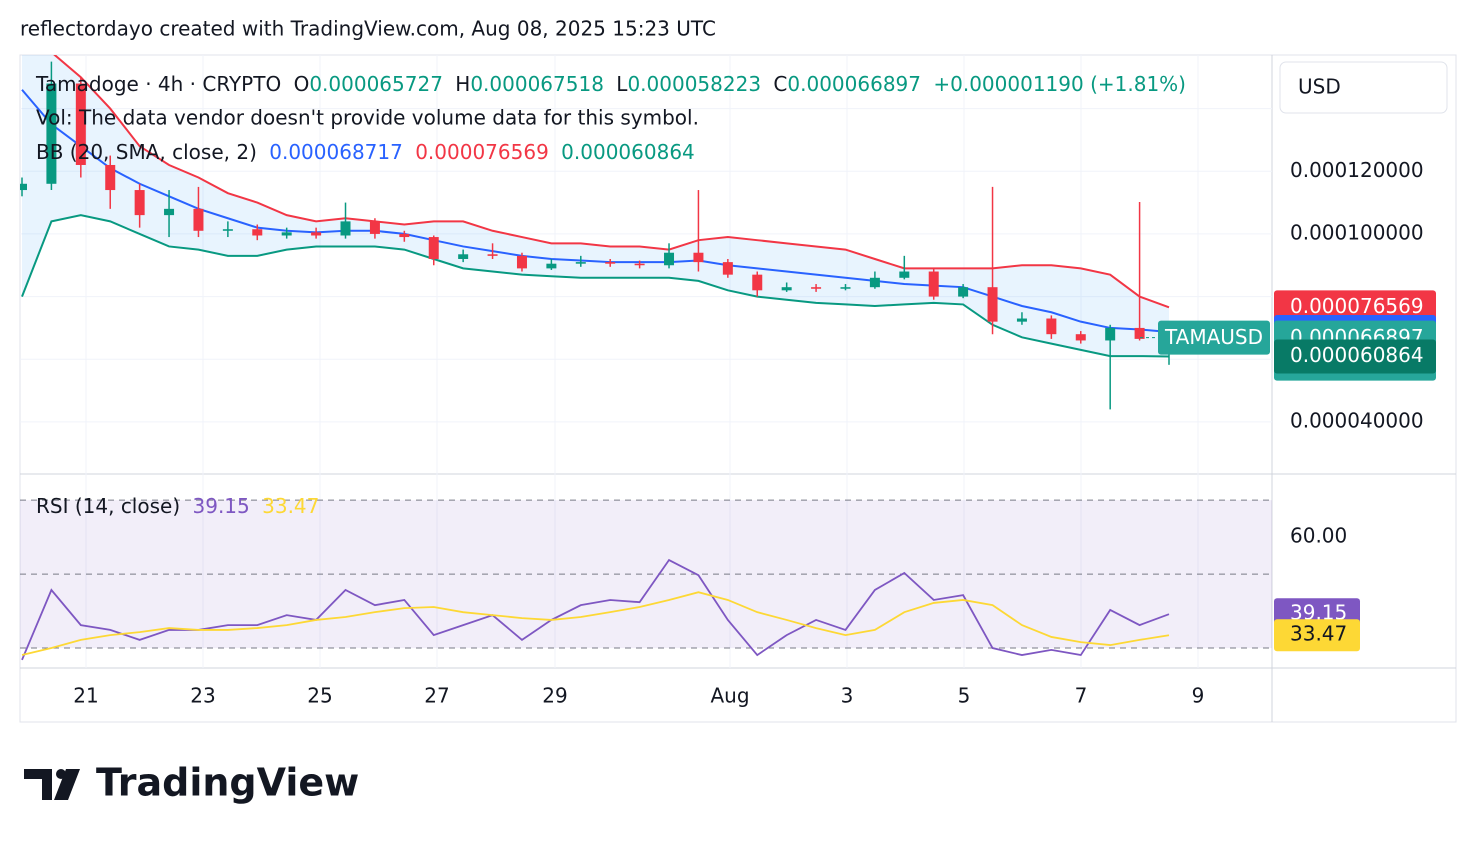 The height and width of the screenshot is (844, 1476). I want to click on ohlc-name: O, so click(302, 84).